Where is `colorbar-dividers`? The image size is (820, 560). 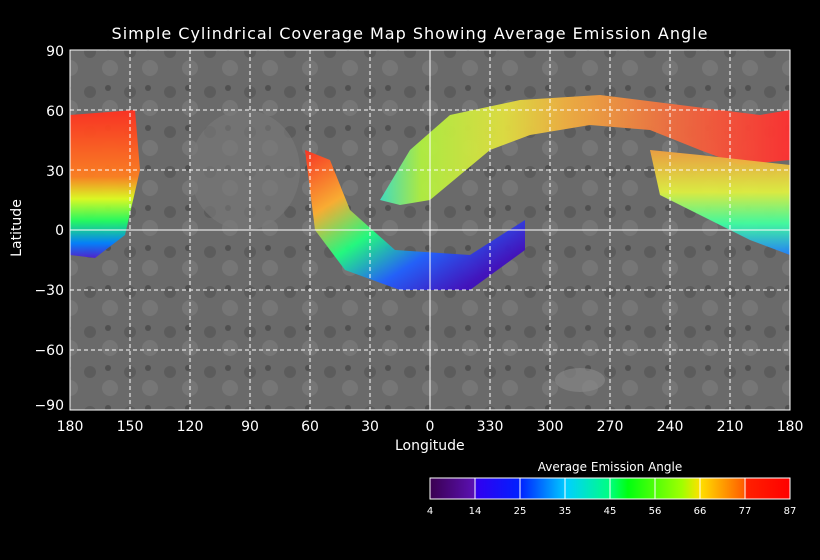
colorbar-dividers is located at coordinates (610, 488).